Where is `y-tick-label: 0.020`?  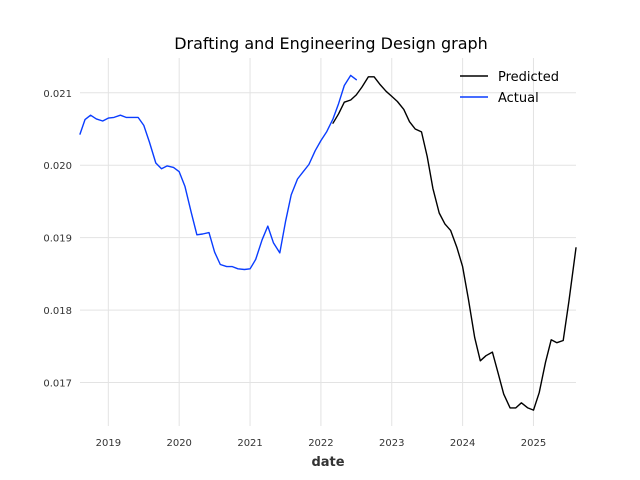
y-tick-label: 0.020 is located at coordinates (57, 166).